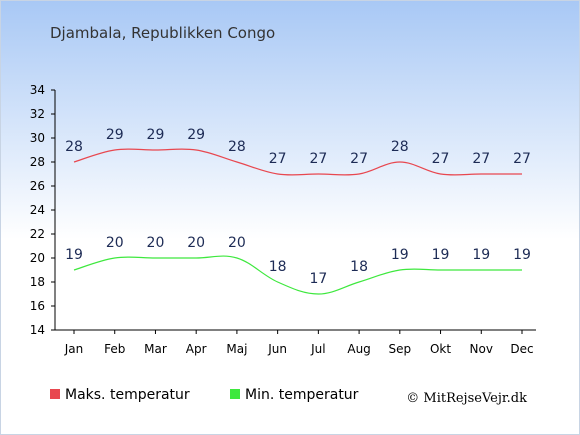 The width and height of the screenshot is (580, 435). I want to click on y-tick-label: 22, so click(37, 234).